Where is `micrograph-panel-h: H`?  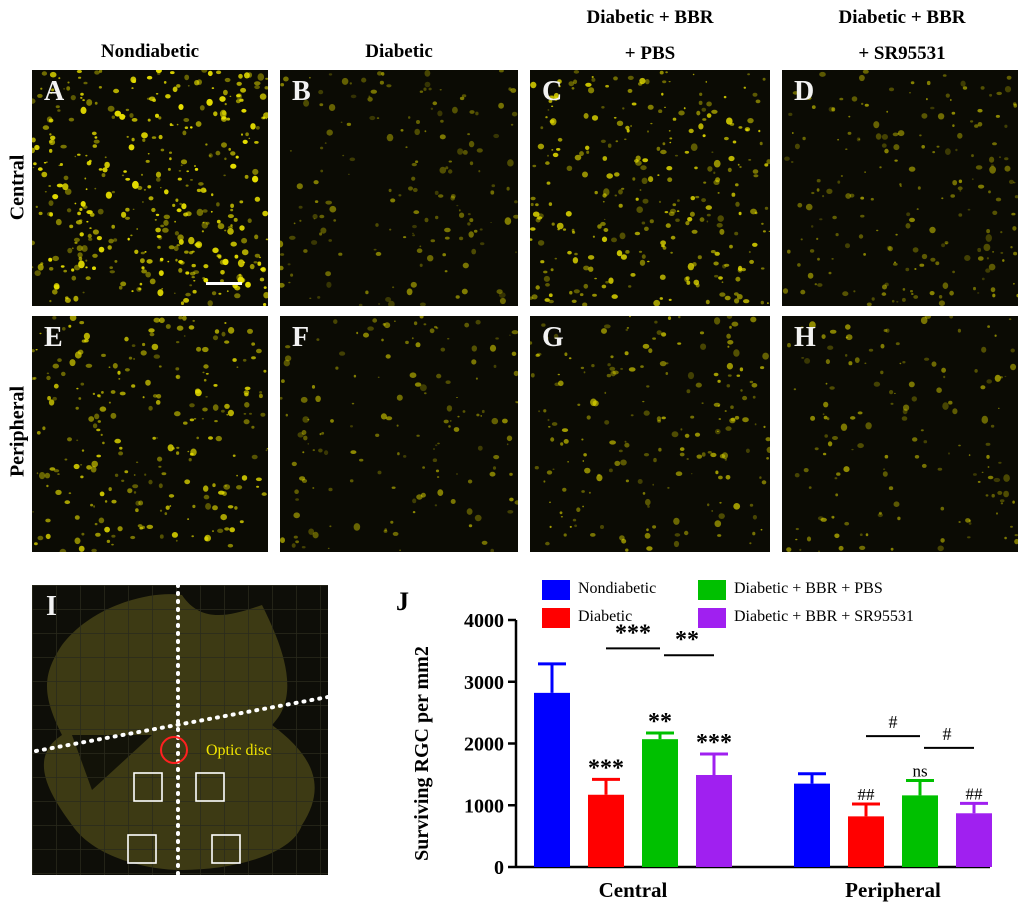 micrograph-panel-h: H is located at coordinates (900, 434).